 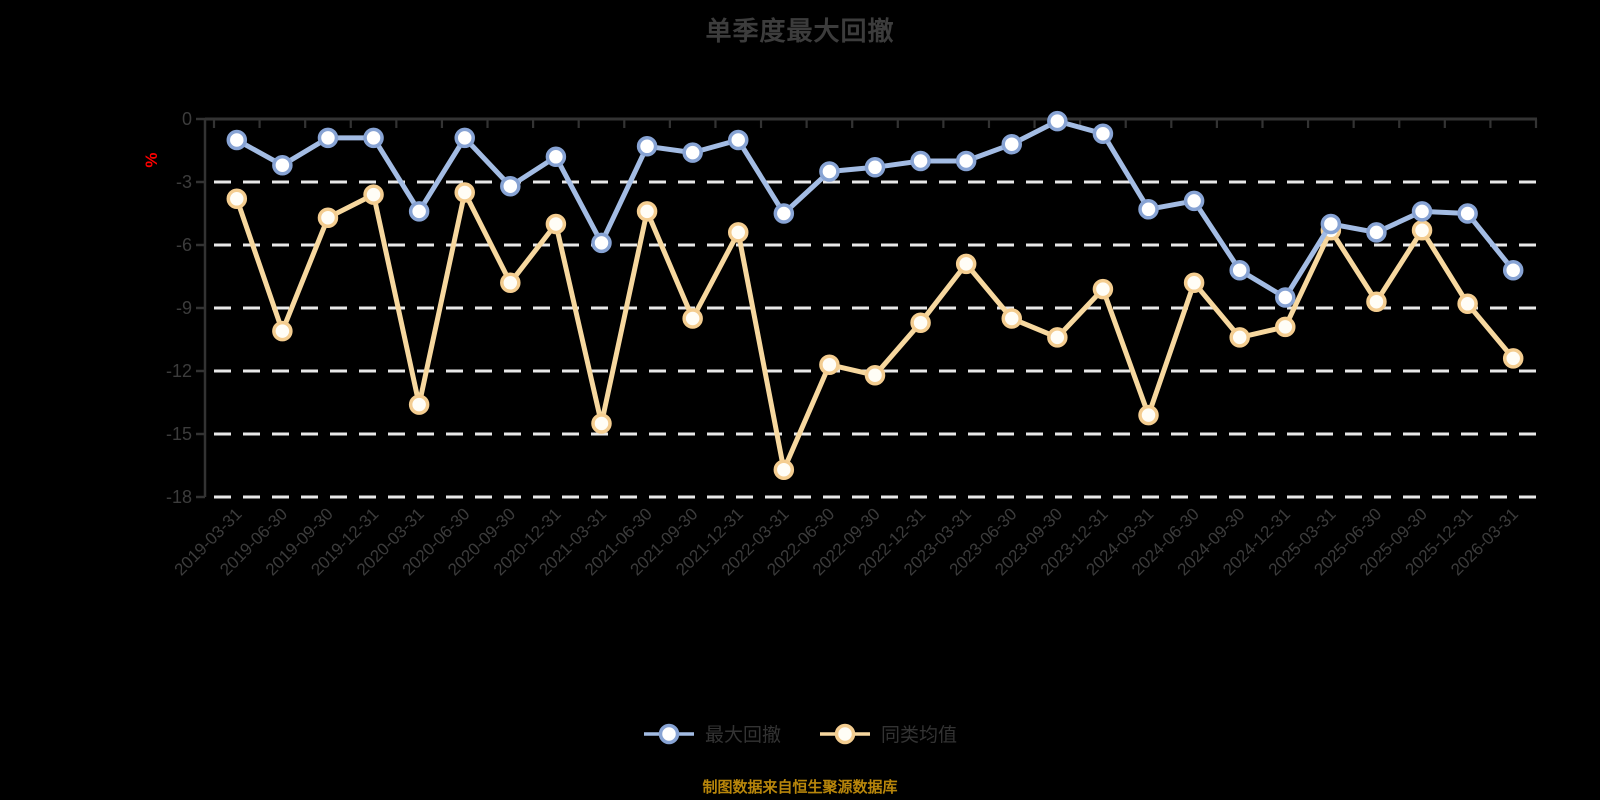 I want to click on y-axis-label: -18, so click(x=179, y=497).